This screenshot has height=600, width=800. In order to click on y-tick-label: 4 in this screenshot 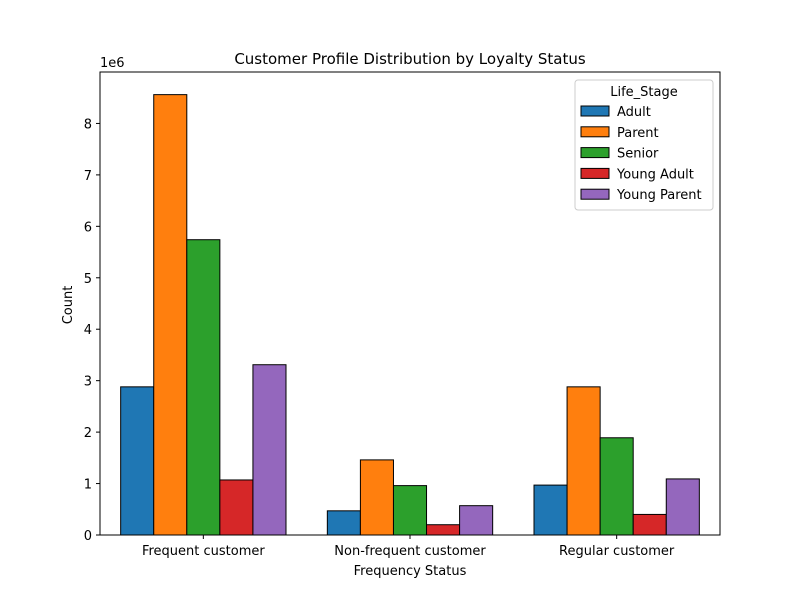, I will do `click(88, 330)`.